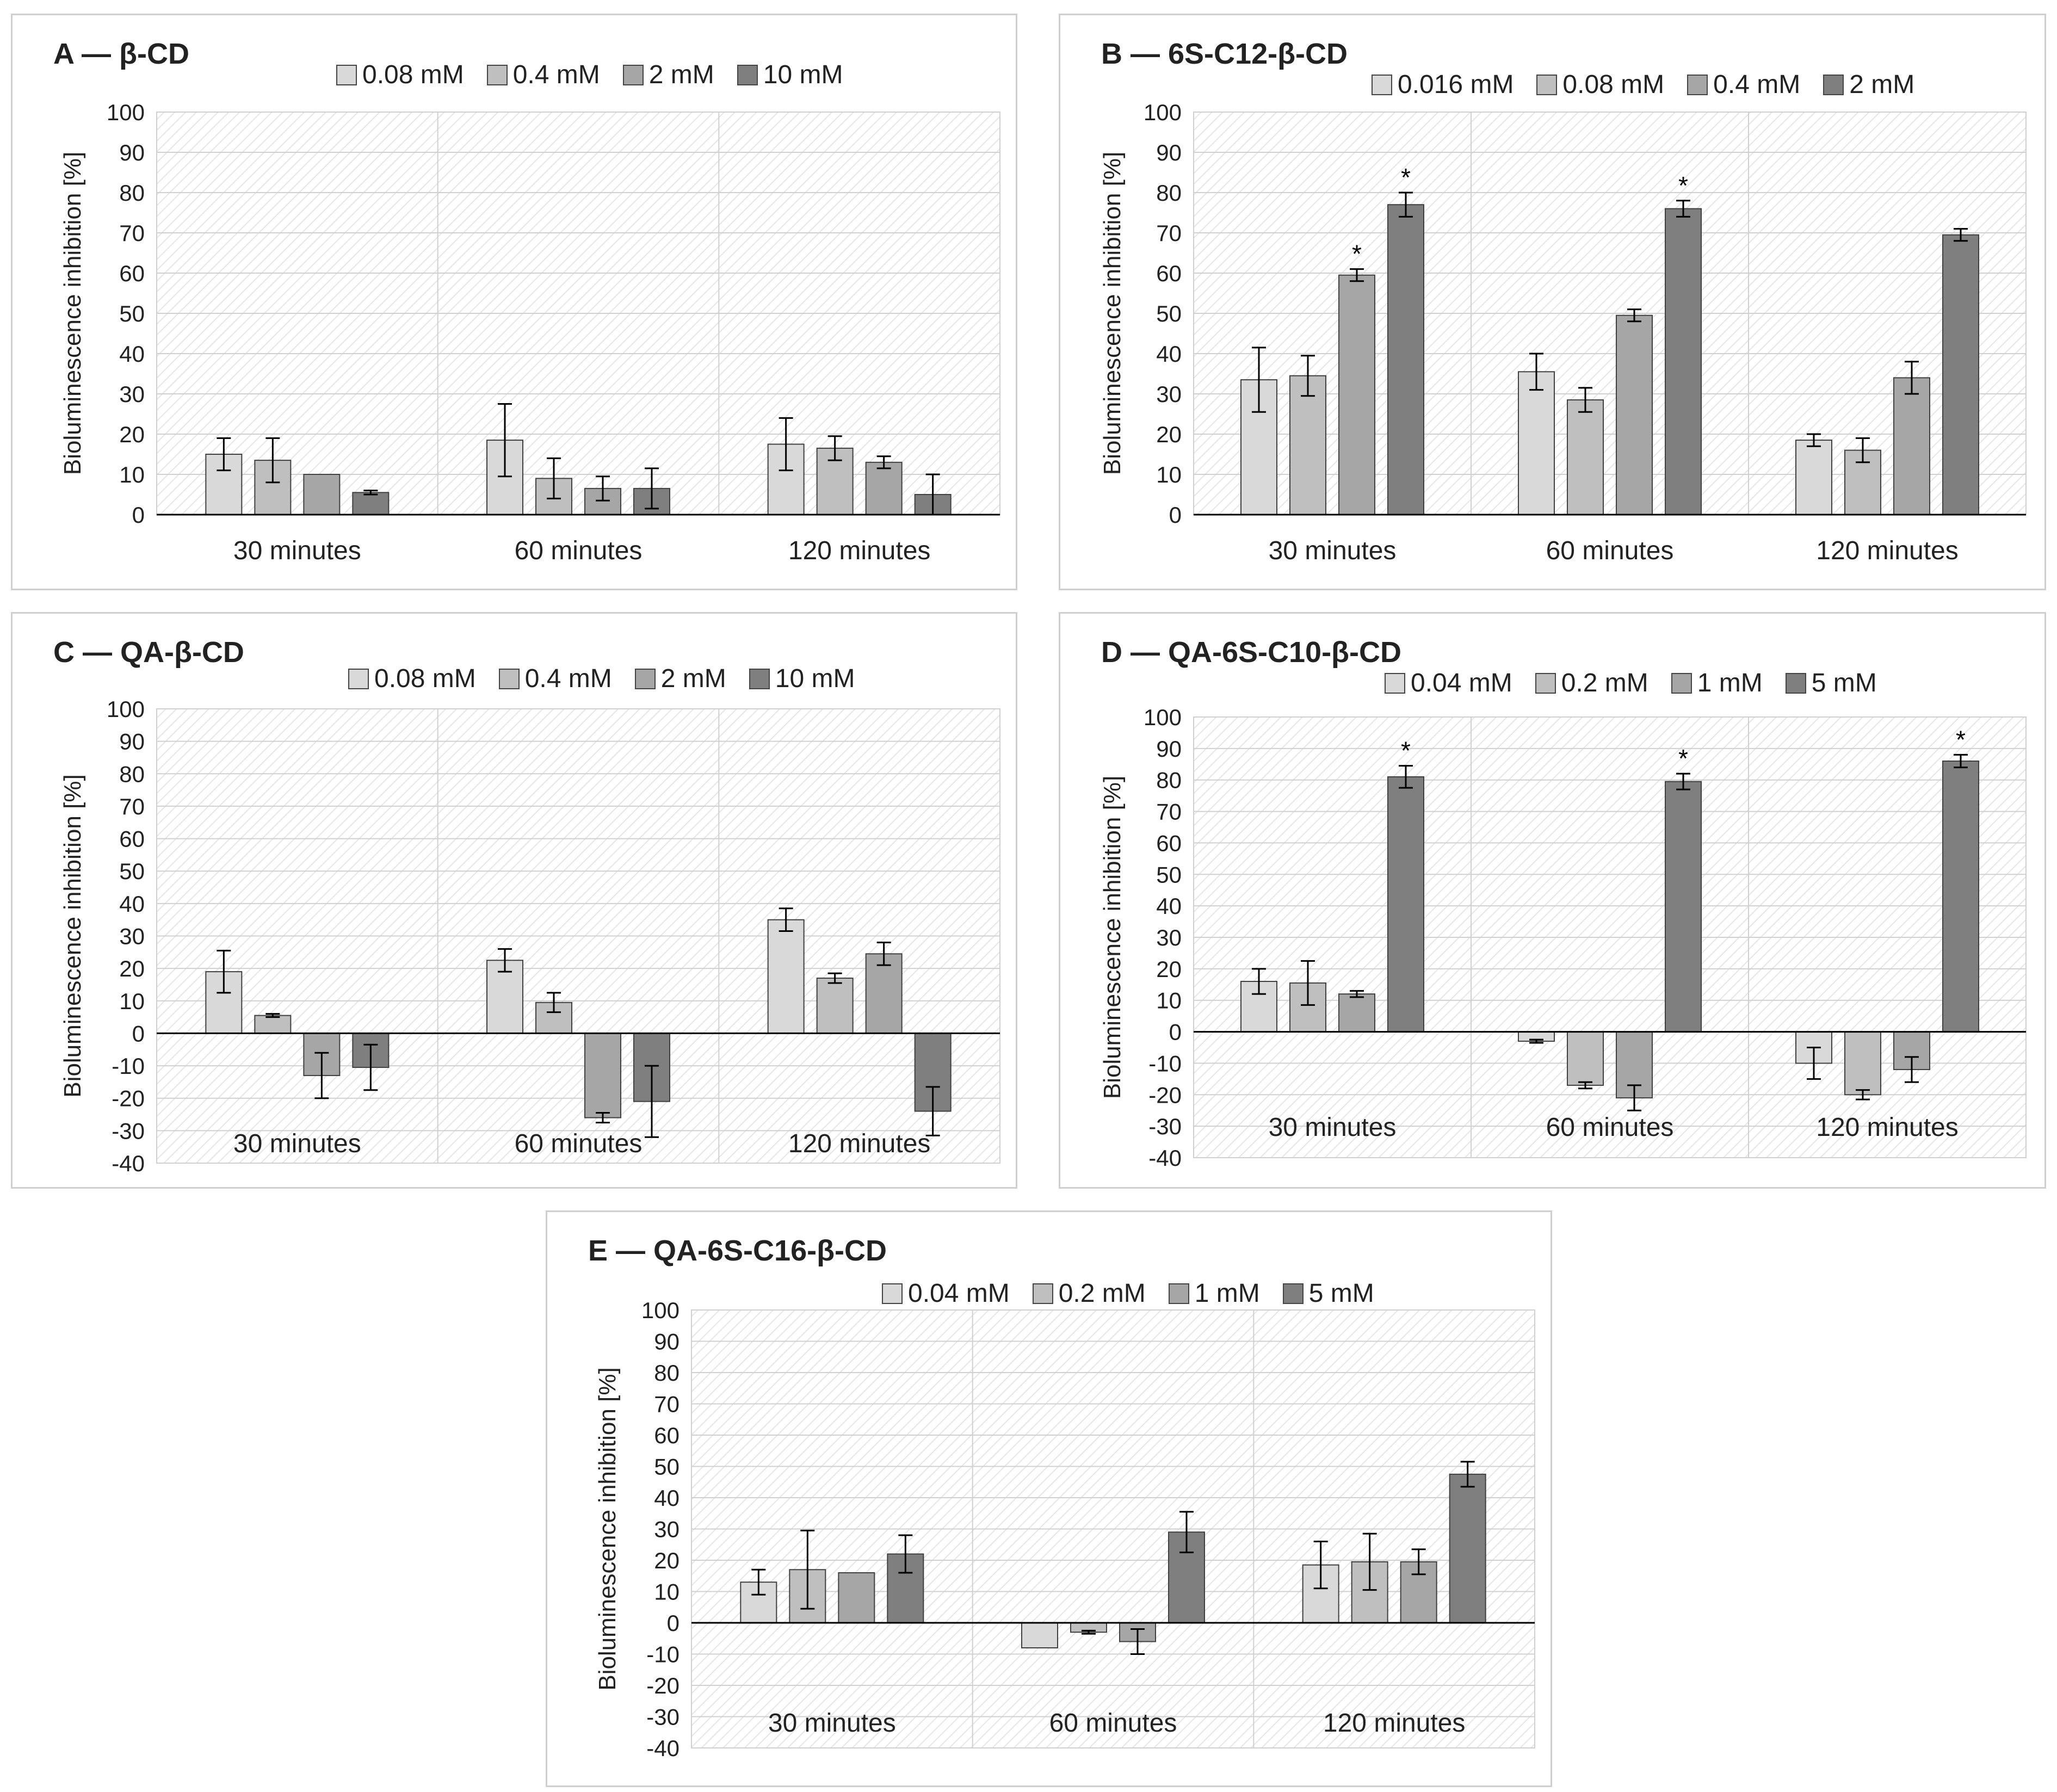  What do you see at coordinates (1175, 515) in the screenshot?
I see `y-tick-label: 0` at bounding box center [1175, 515].